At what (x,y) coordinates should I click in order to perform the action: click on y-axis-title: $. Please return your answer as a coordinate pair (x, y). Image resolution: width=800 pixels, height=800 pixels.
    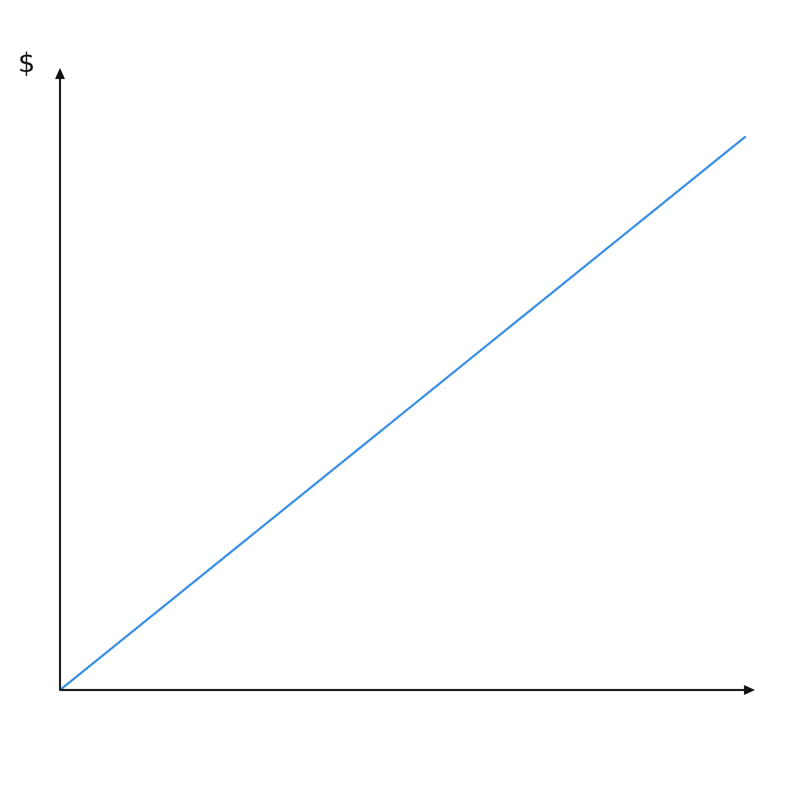
    Looking at the image, I should click on (27, 63).